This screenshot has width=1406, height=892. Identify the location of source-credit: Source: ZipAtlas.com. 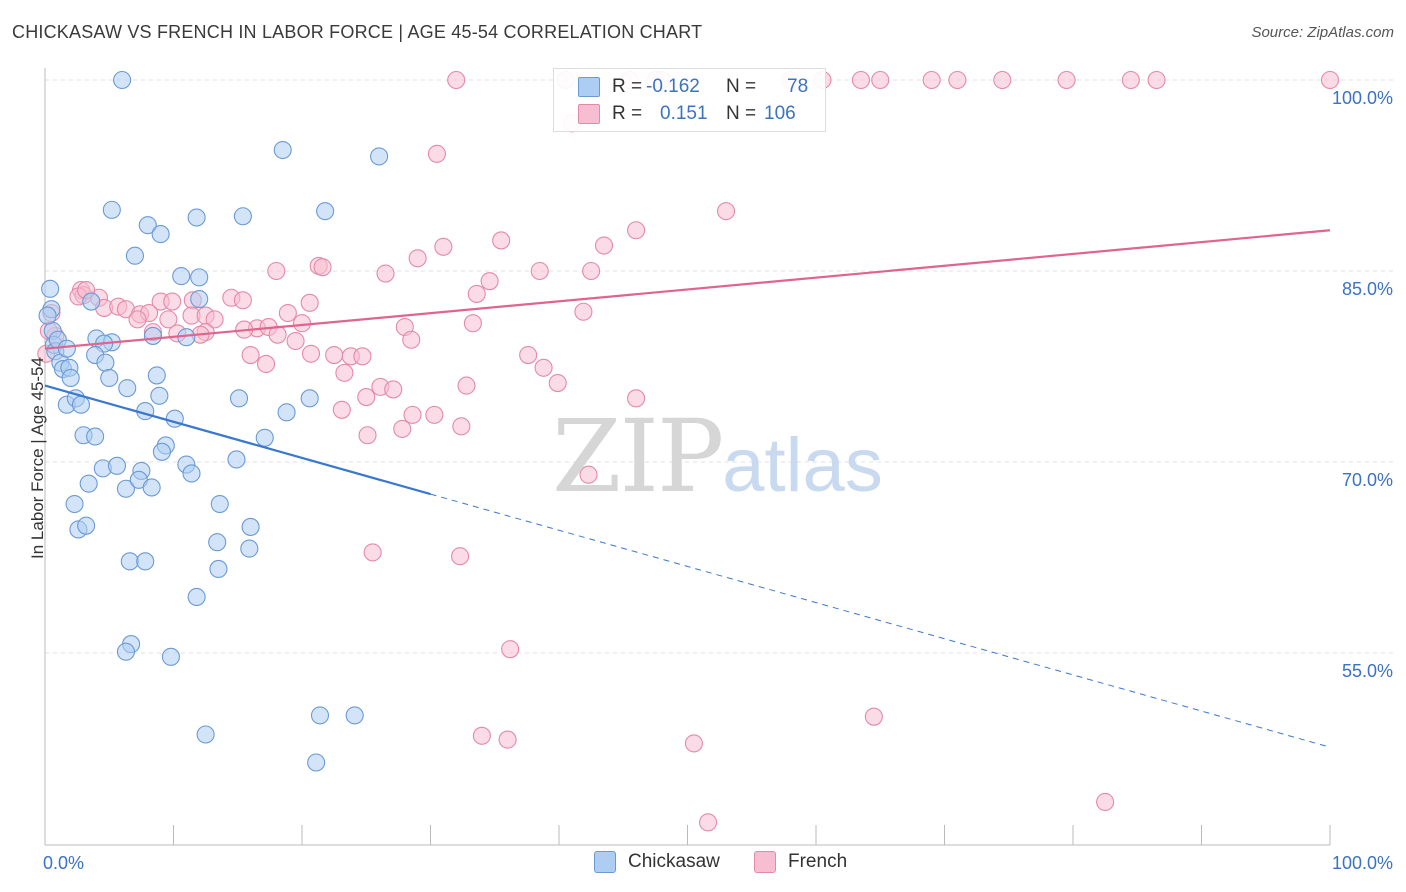
(1322, 32).